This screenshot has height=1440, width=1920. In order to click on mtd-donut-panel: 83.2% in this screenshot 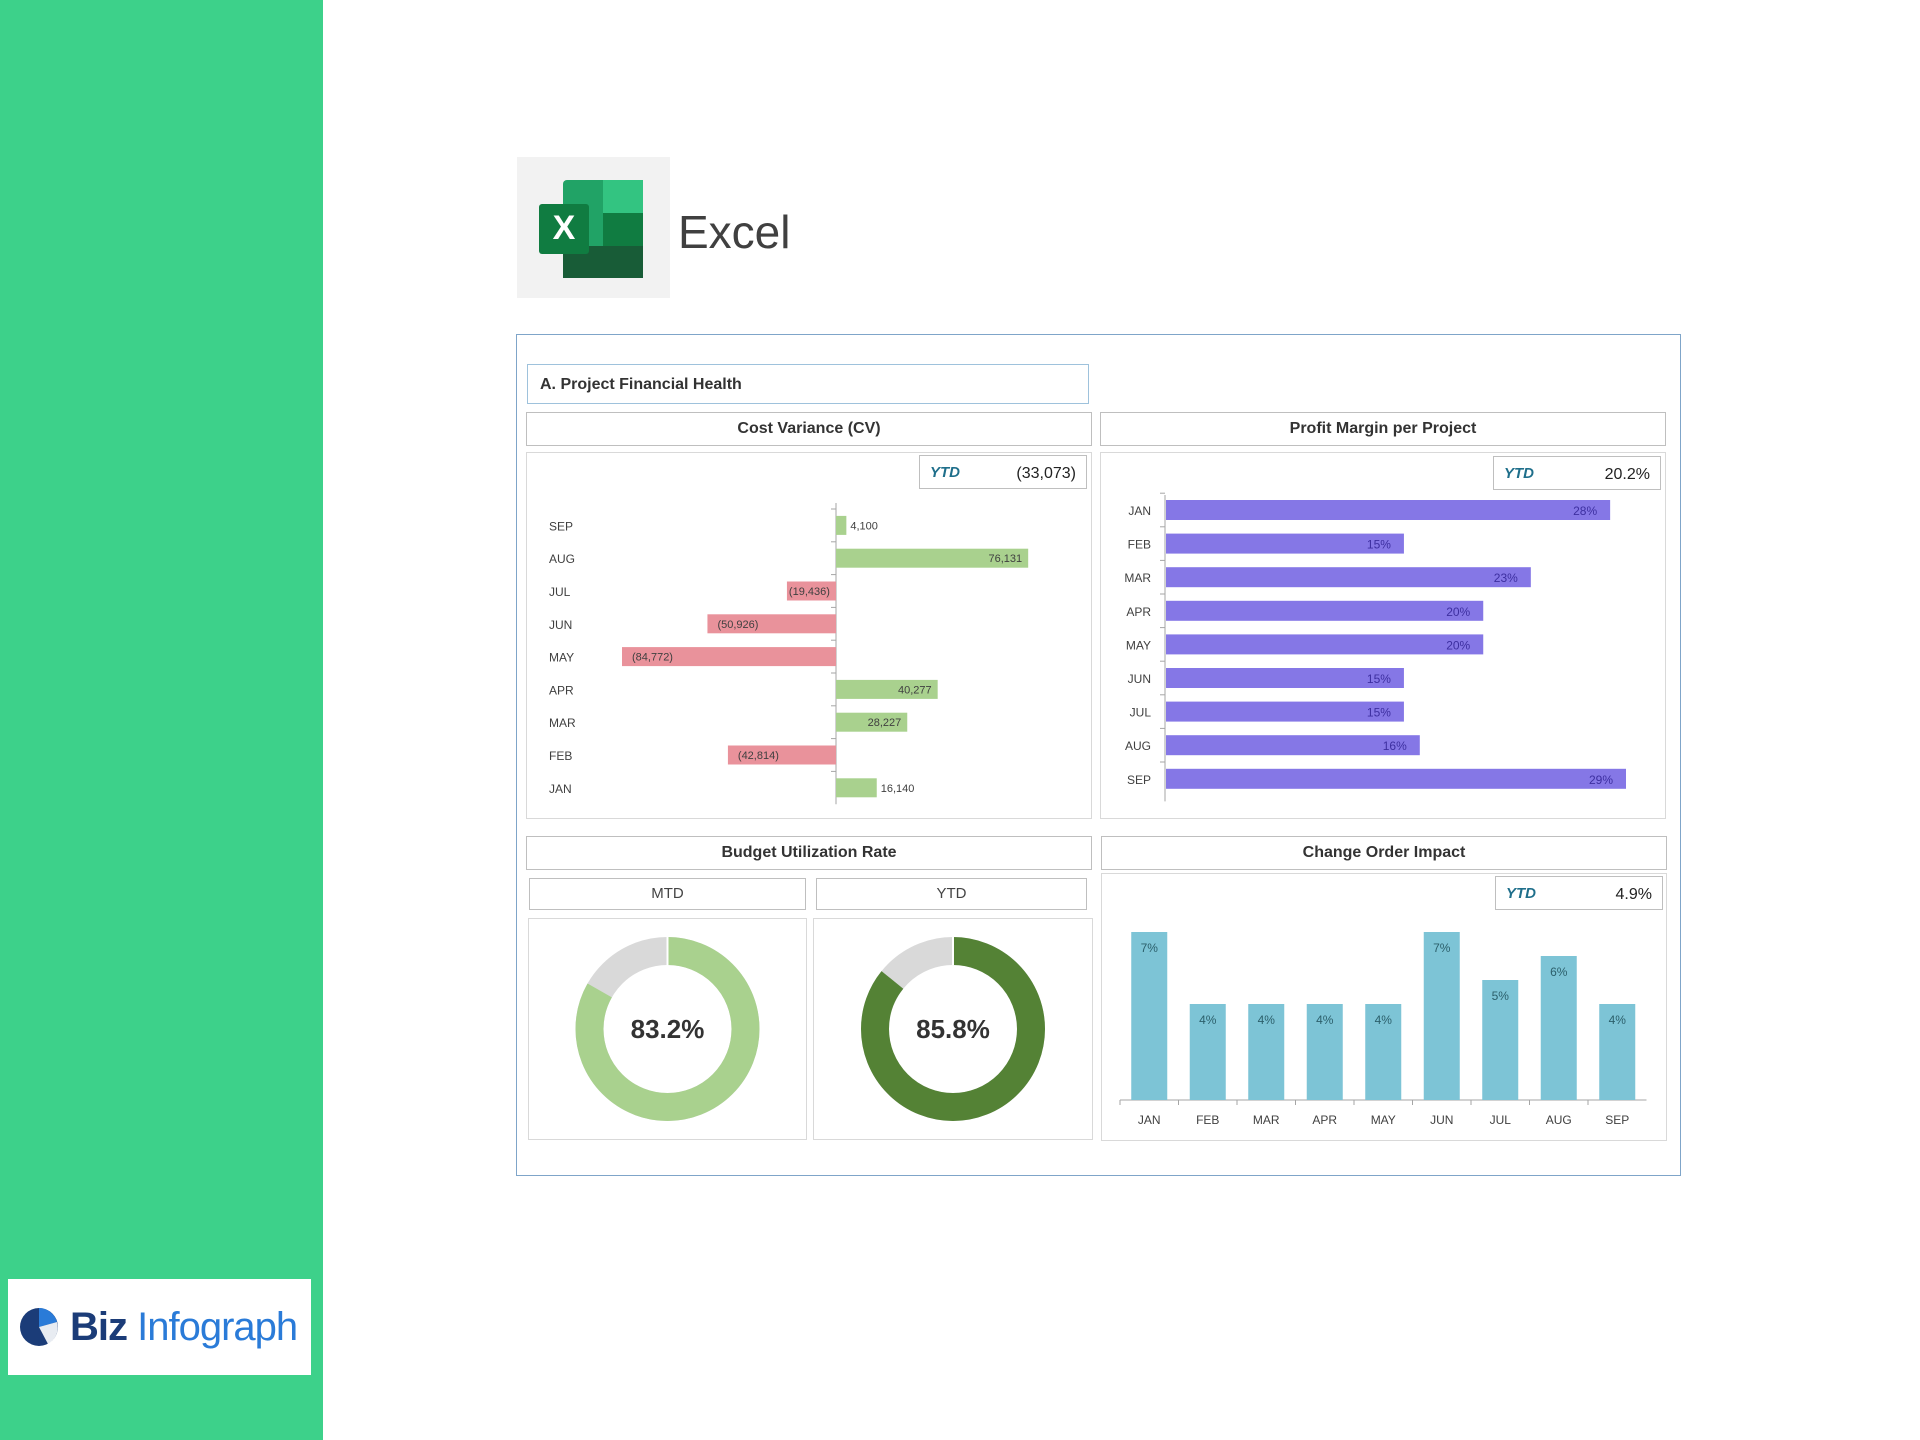, I will do `click(667, 1029)`.